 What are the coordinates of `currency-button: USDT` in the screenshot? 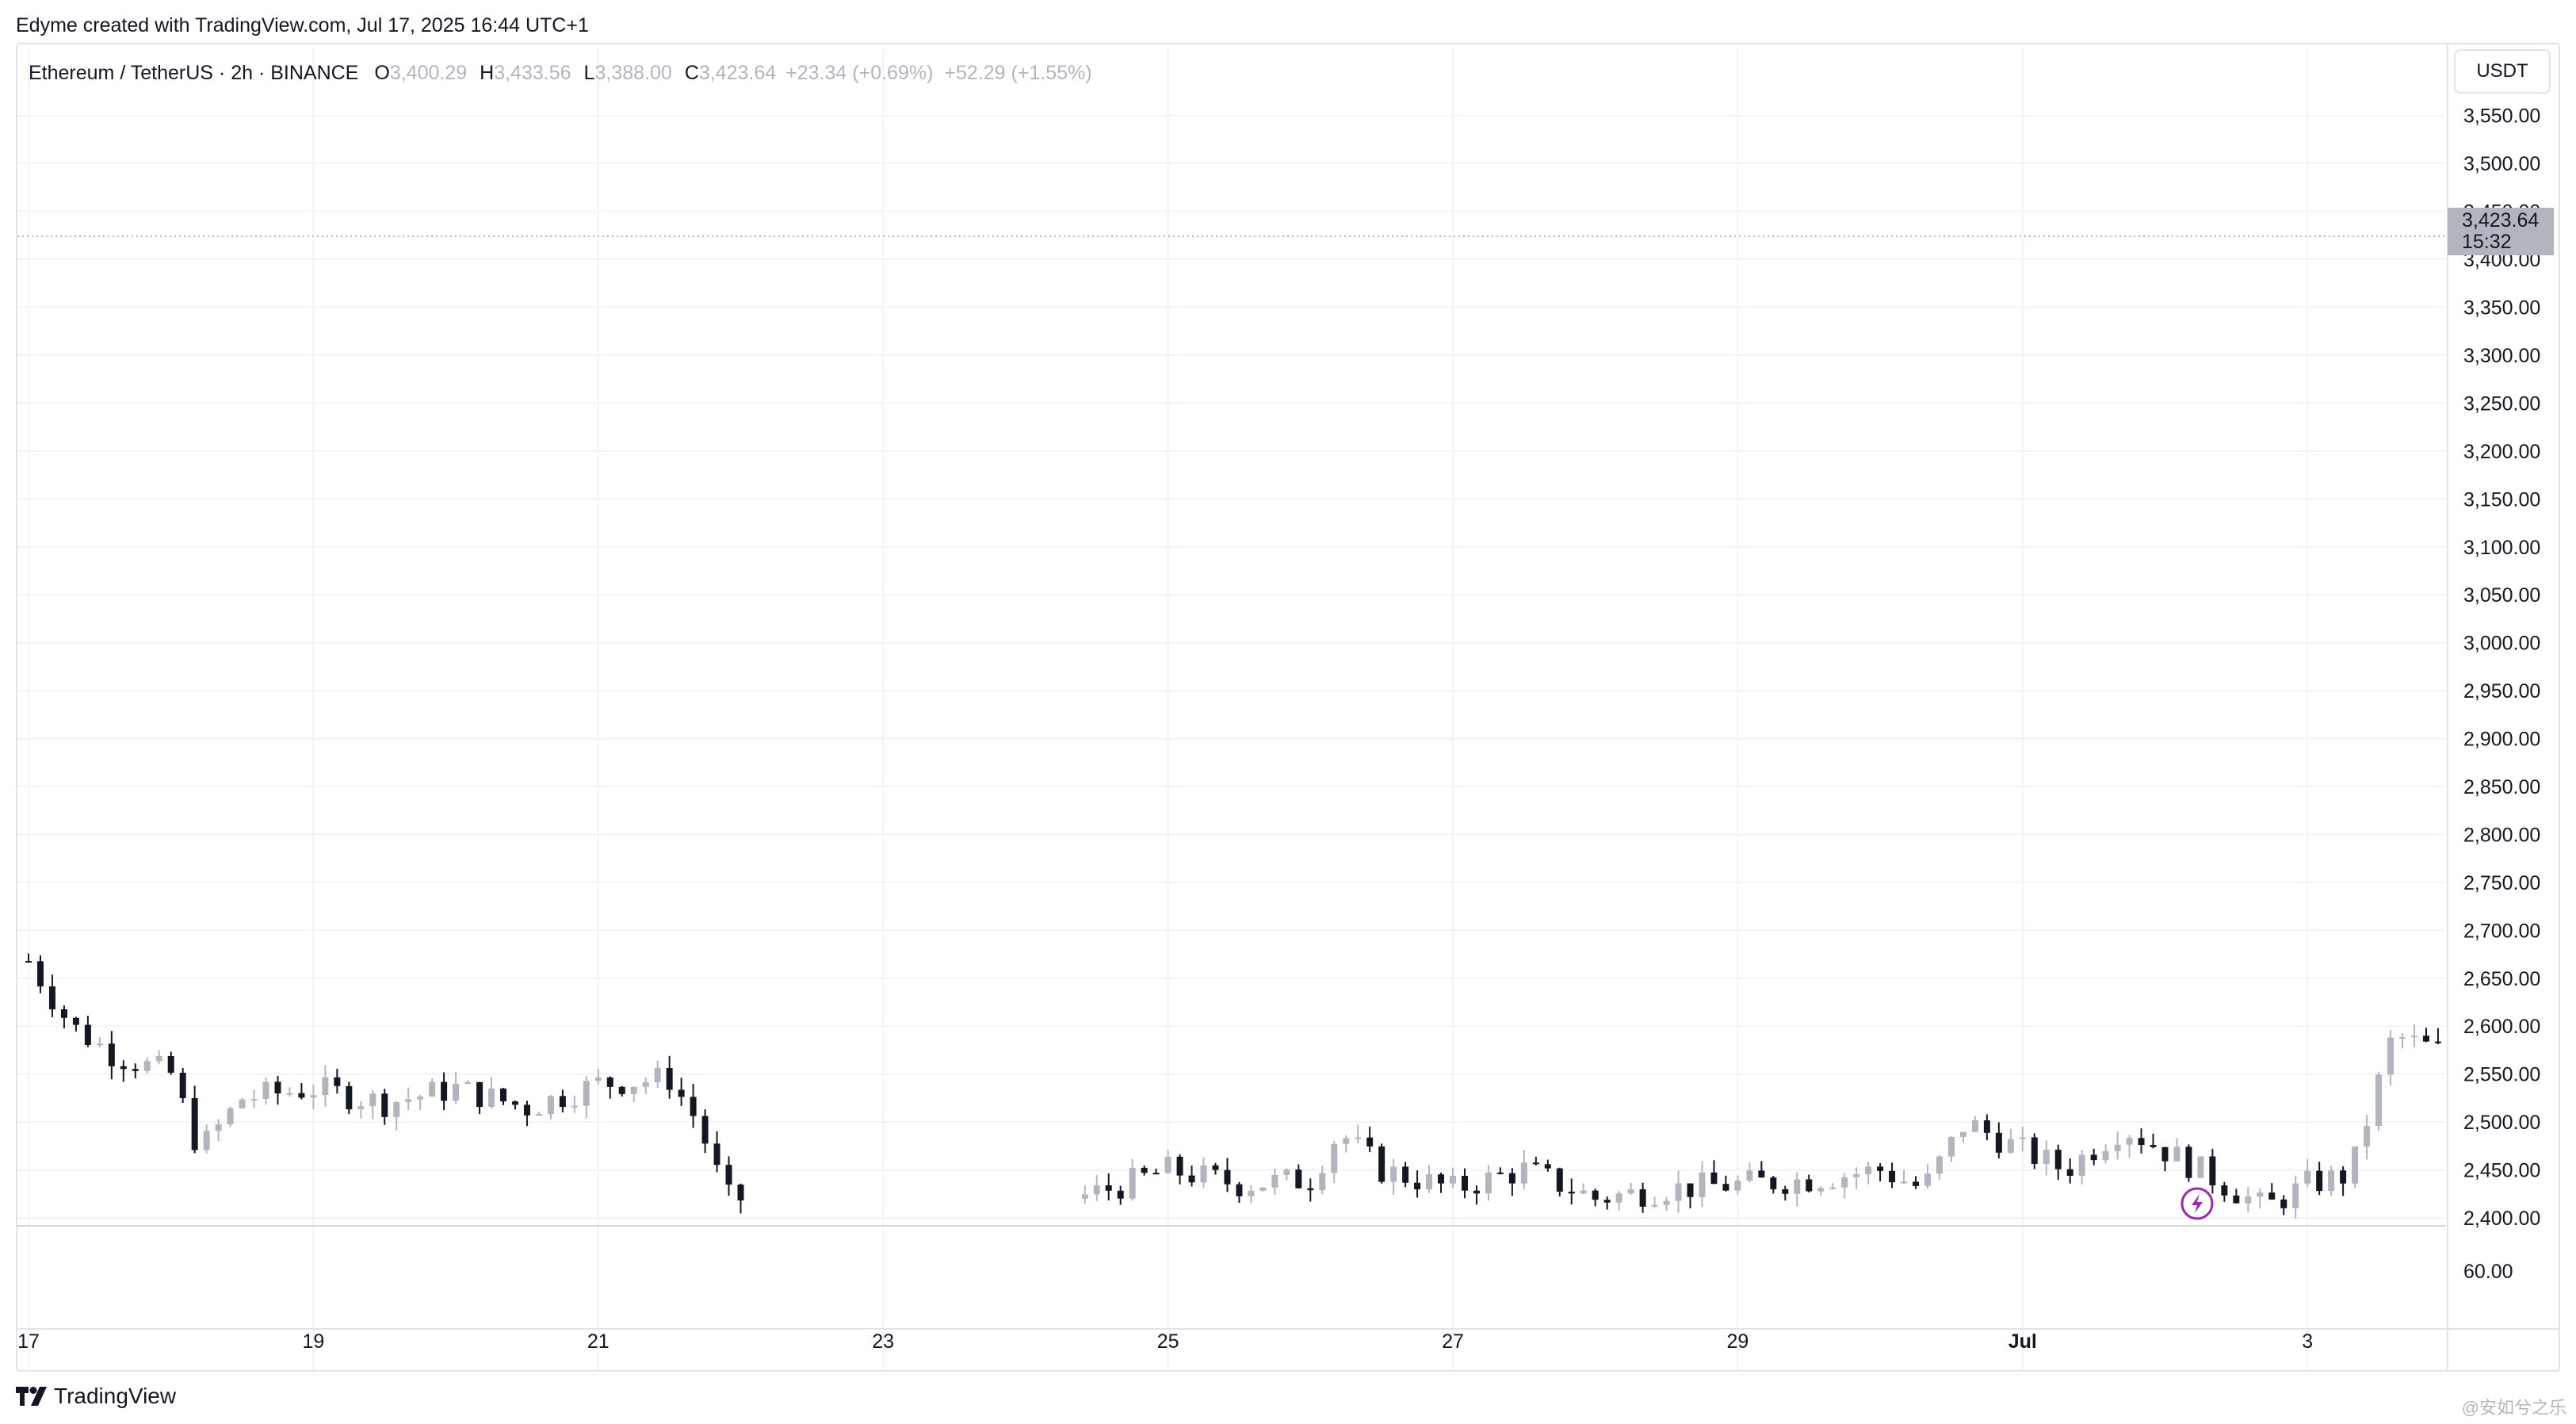 It's located at (2502, 71).